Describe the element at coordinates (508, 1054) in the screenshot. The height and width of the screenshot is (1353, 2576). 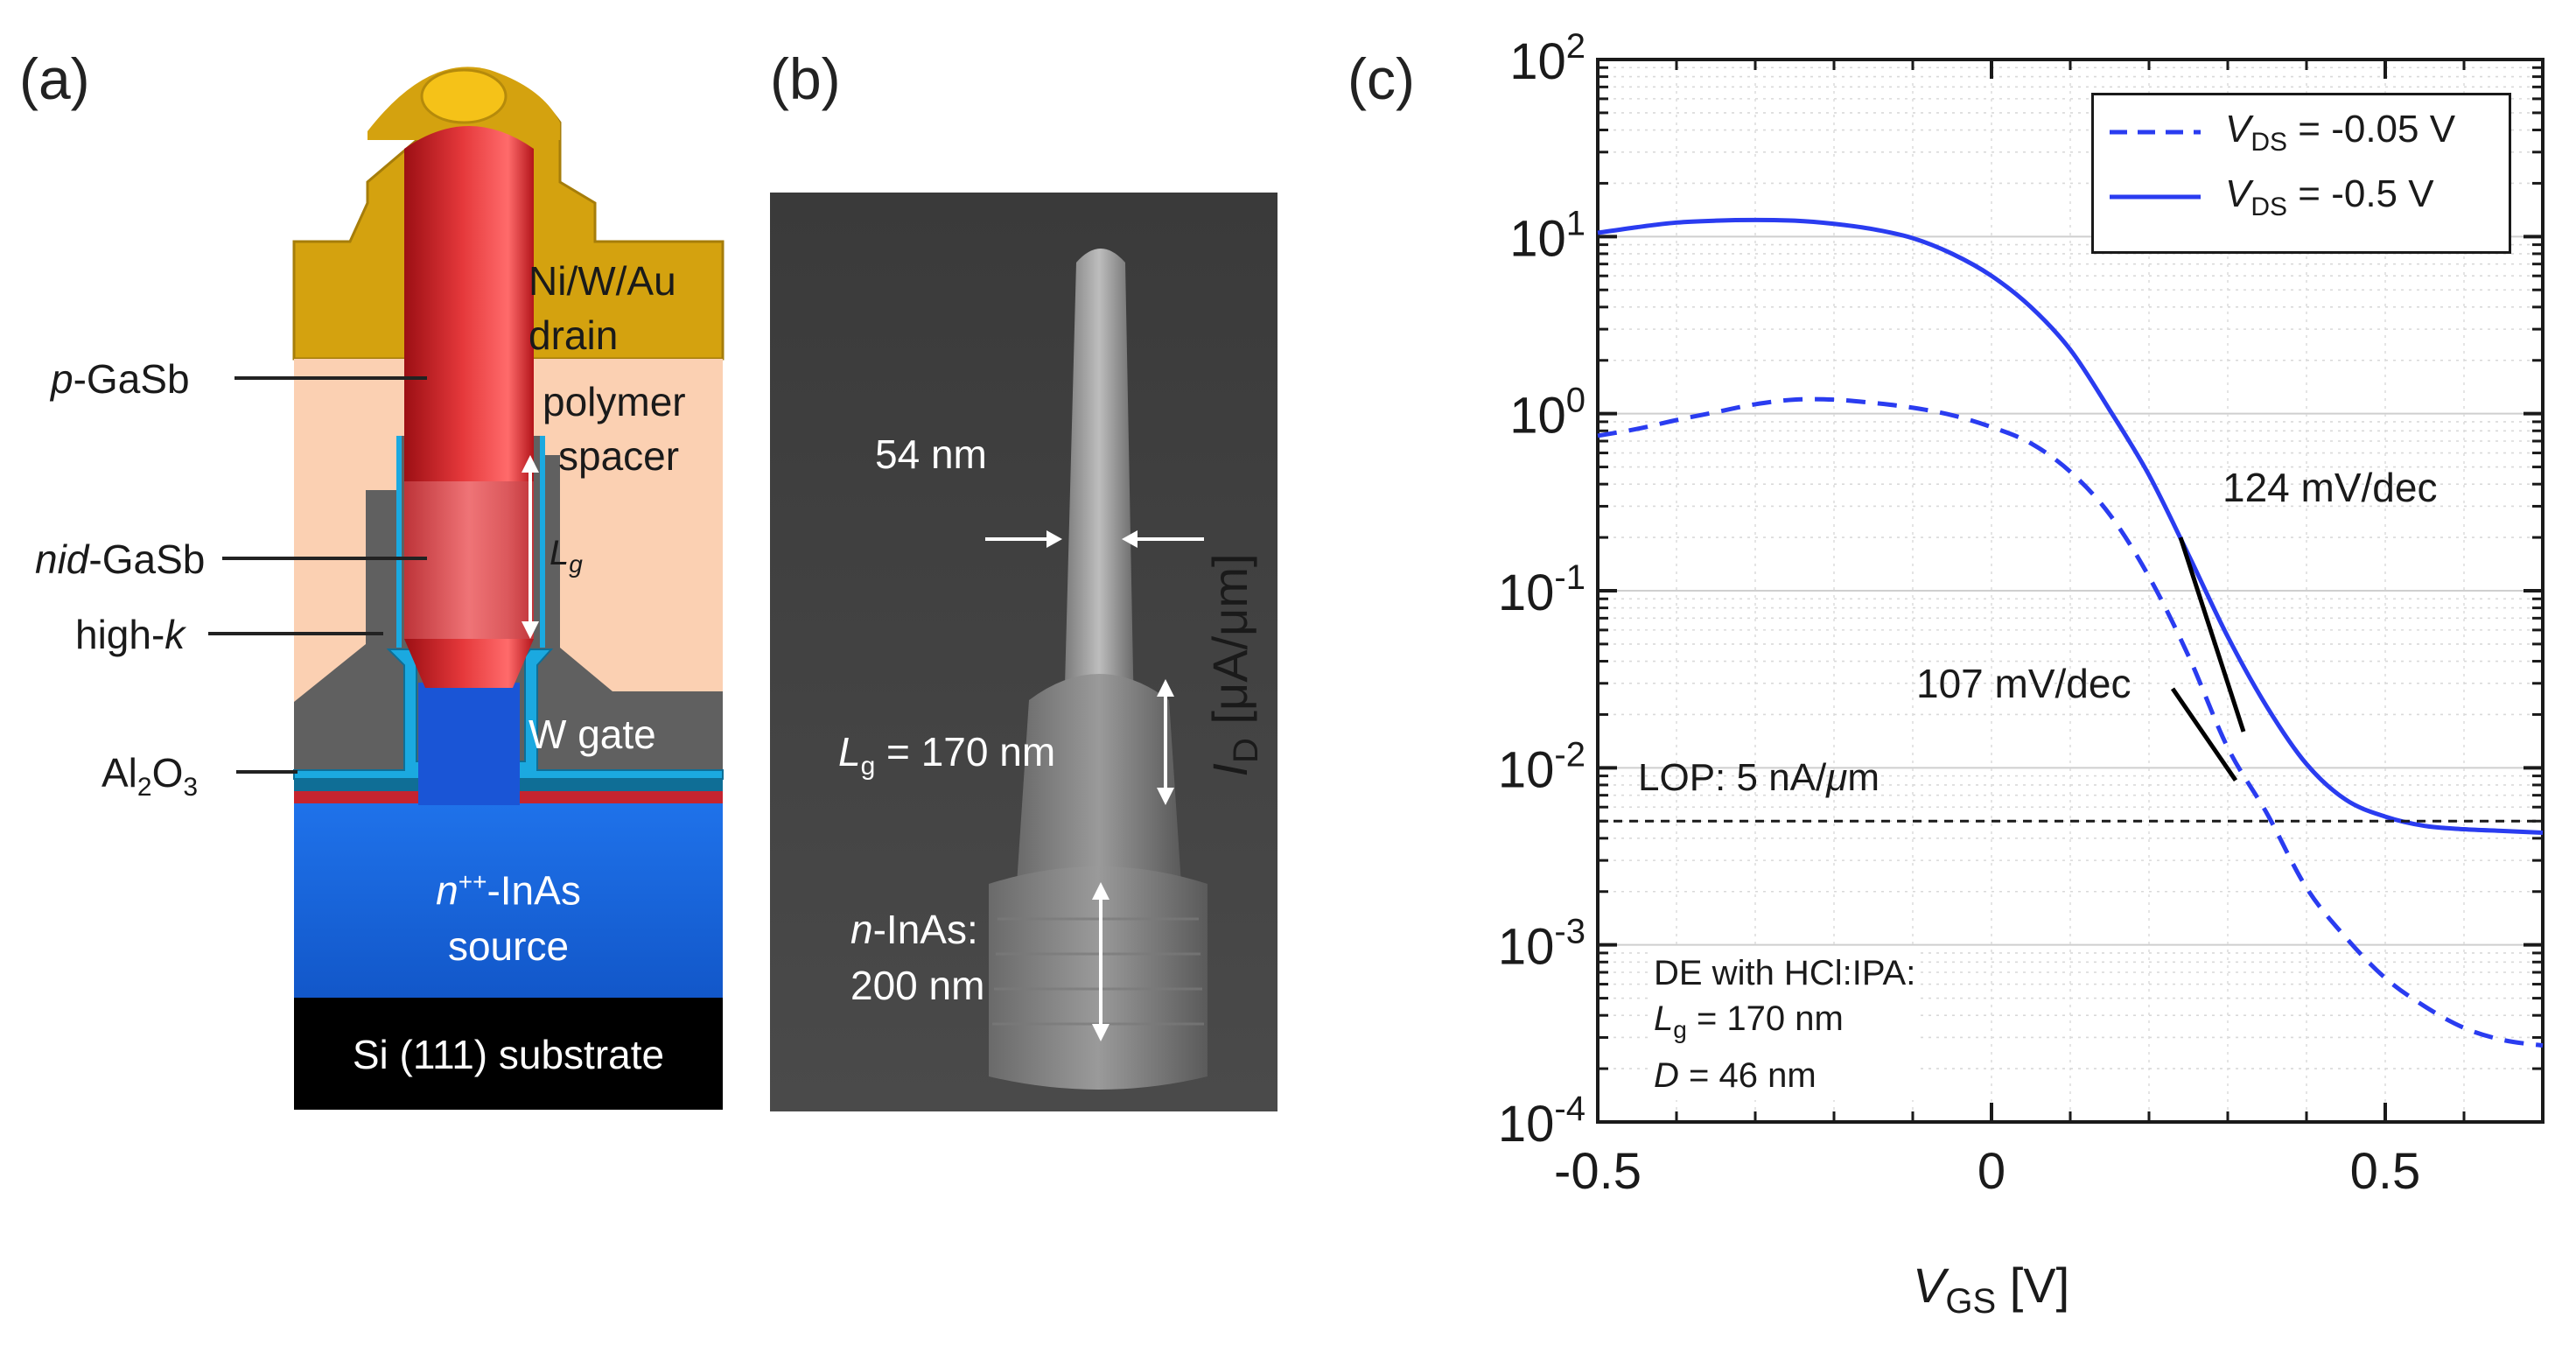
I see `substrate` at that location.